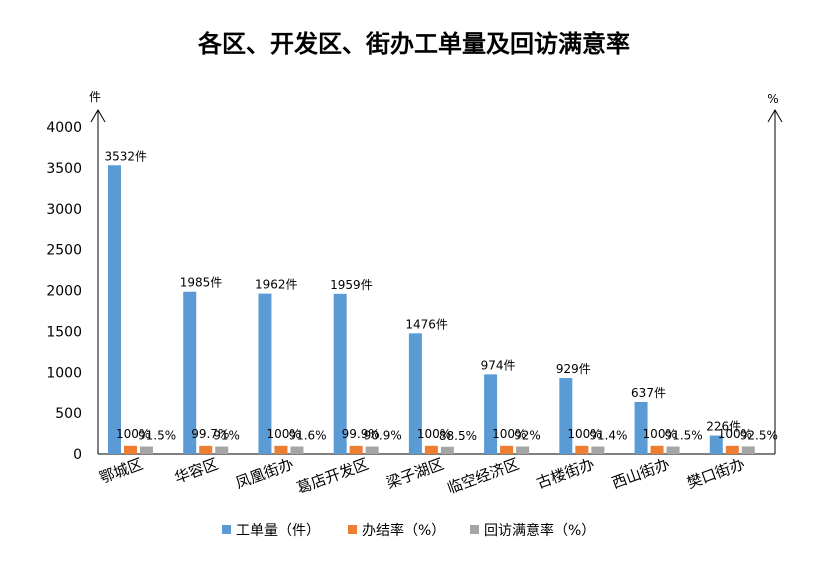 Image resolution: width=829 pixels, height=575 pixels. What do you see at coordinates (95, 97) in the screenshot?
I see `left-axis-unit: 件` at bounding box center [95, 97].